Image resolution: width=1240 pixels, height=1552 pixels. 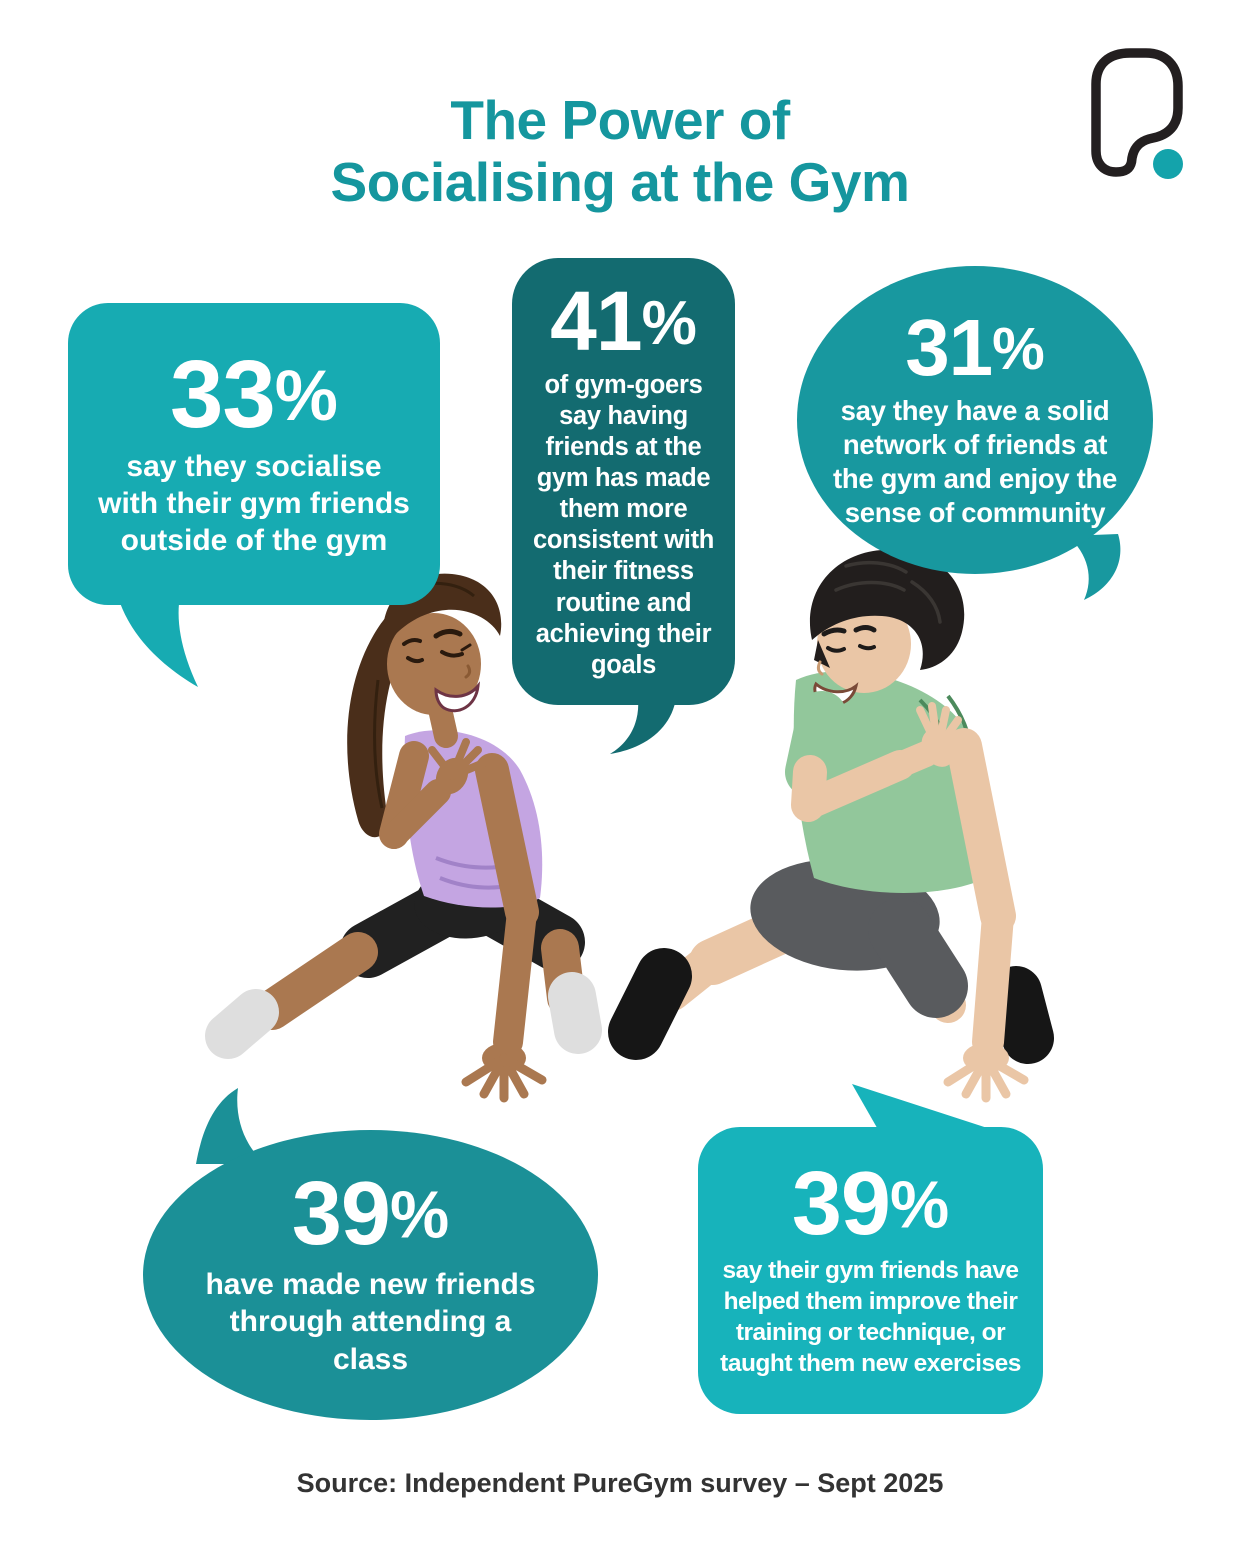 I want to click on man-hair, so click(x=887, y=609).